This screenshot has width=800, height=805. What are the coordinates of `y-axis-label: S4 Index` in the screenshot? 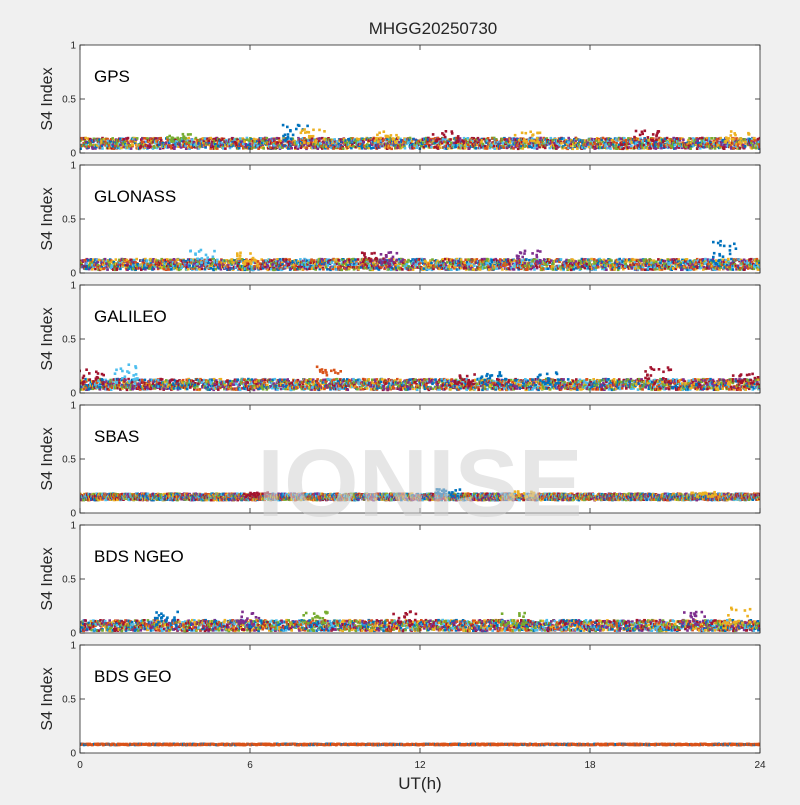 It's located at (47, 98).